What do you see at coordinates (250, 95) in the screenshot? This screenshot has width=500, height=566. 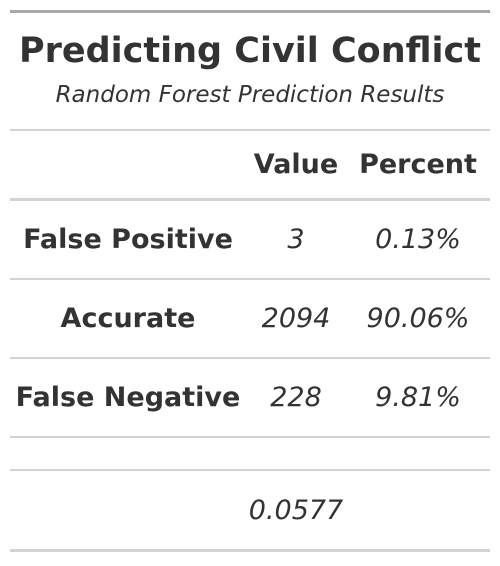 I see `table-subtitle: Random Forest Prediction Results` at bounding box center [250, 95].